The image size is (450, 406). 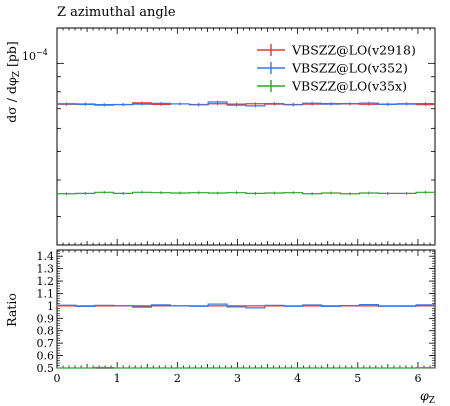 I want to click on x-axis-label-prefix: φ, so click(x=424, y=395).